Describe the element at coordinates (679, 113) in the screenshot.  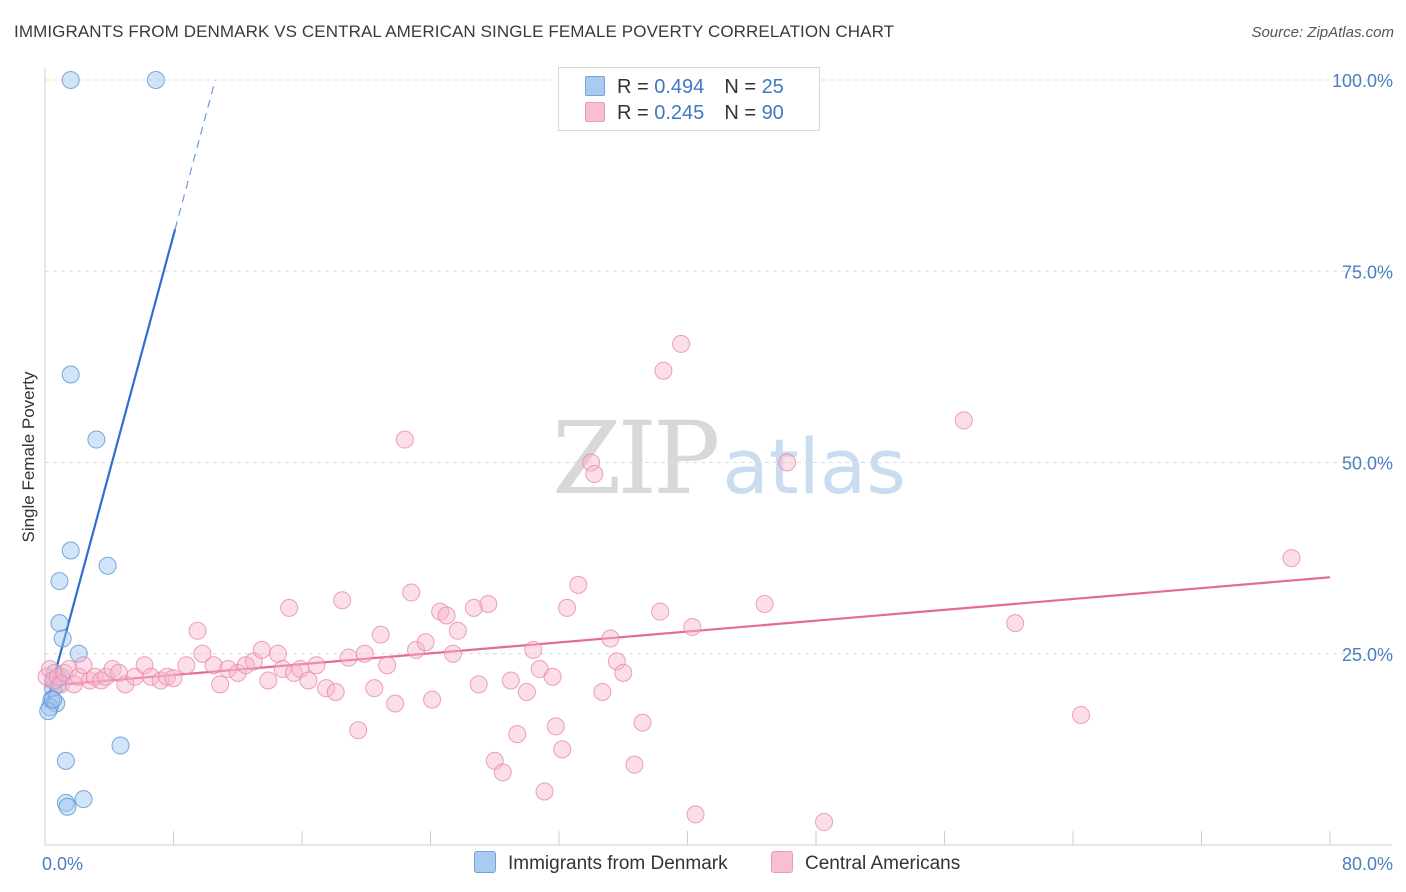
I see `legend-r-value: 0.245` at that location.